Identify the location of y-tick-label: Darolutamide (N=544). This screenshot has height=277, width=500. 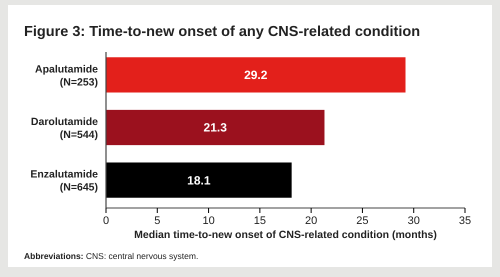
(64, 128).